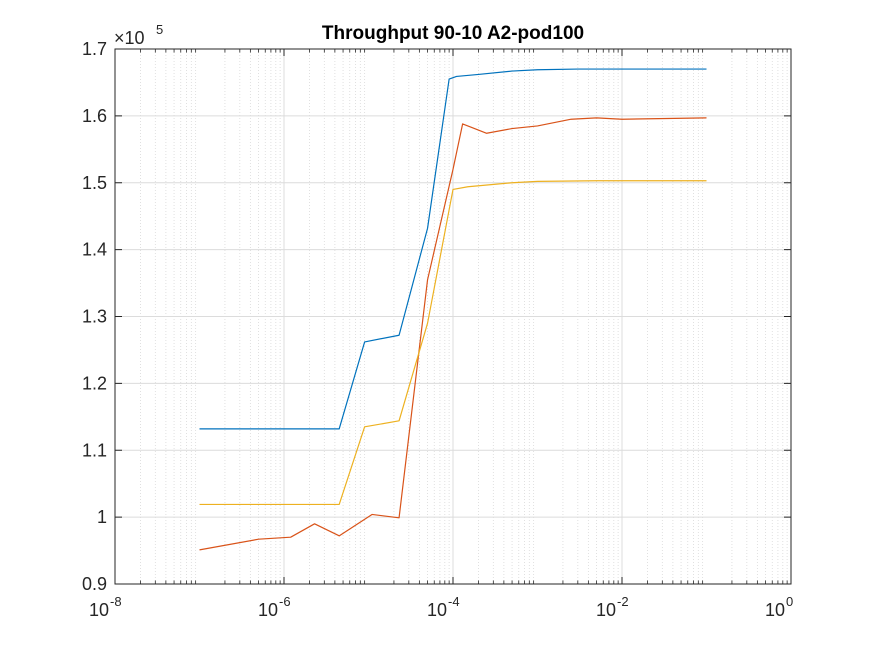 This screenshot has height=656, width=875. I want to click on x-tick-labels: 10 -8 10 -6 10 -4 10 -2 10 0, so click(441, 607).